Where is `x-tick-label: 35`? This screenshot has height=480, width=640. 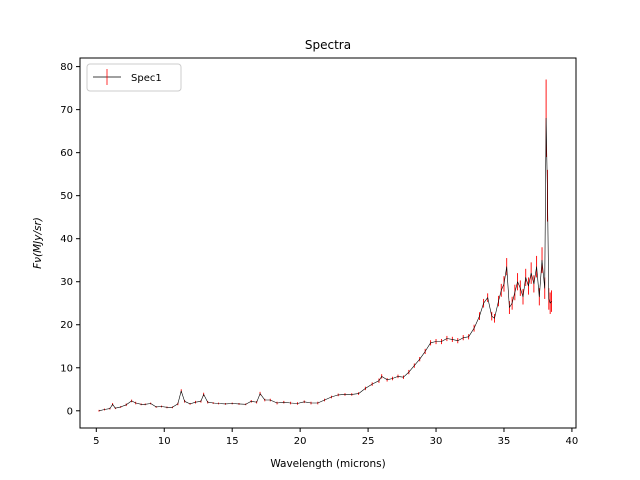
x-tick-label: 35 is located at coordinates (504, 441).